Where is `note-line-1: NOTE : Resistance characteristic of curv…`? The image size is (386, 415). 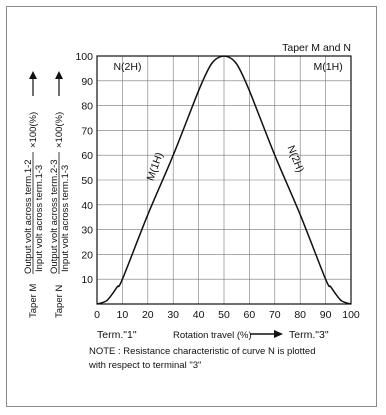 note-line-1: NOTE : Resistance characteristic of curv… is located at coordinates (202, 351).